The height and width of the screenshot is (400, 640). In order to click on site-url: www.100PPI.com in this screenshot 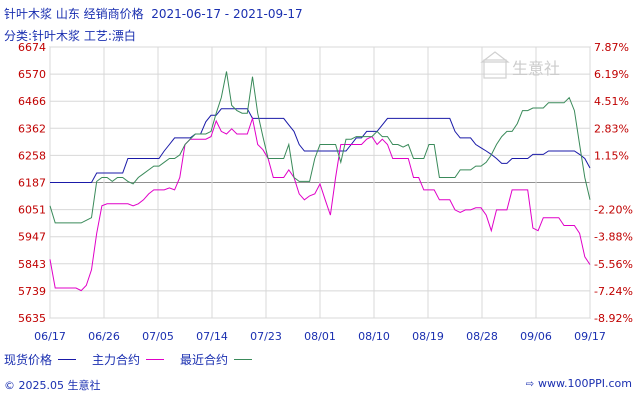, I will do `click(585, 383)`.